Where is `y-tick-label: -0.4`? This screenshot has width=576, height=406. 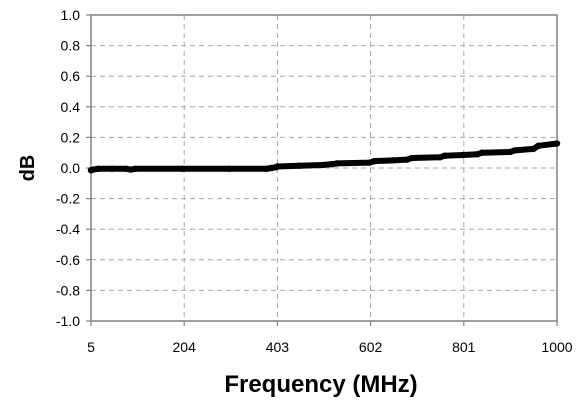 y-tick-label: -0.4 is located at coordinates (68, 229).